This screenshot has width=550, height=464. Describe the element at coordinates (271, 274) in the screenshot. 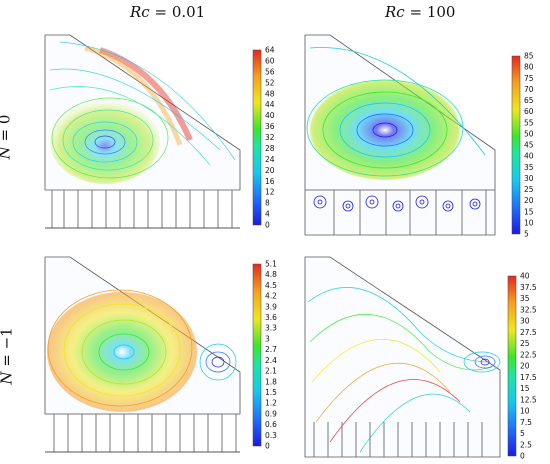

I see `colorbar-tick-label: 4.8` at that location.